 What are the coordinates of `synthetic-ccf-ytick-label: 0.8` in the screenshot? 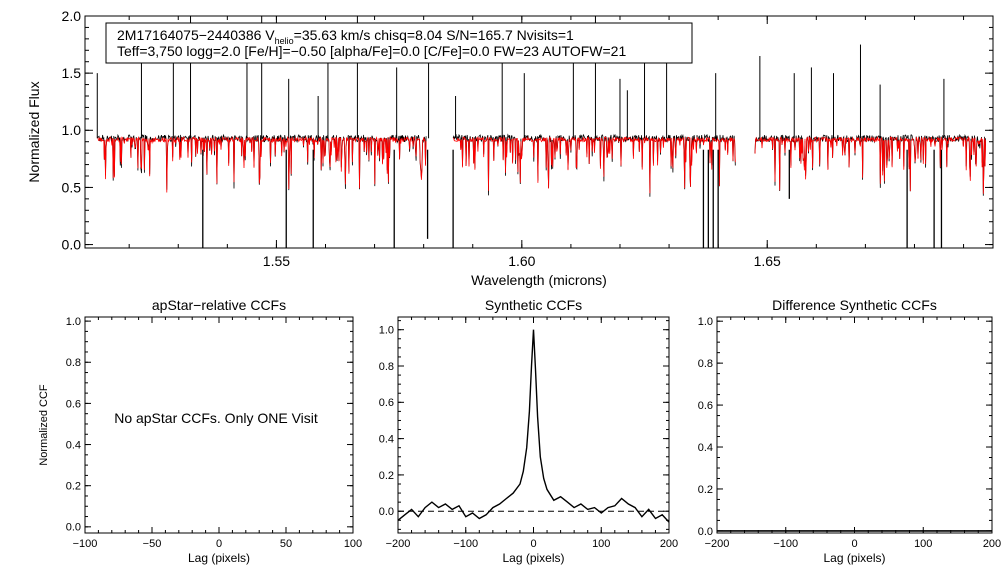 It's located at (386, 367).